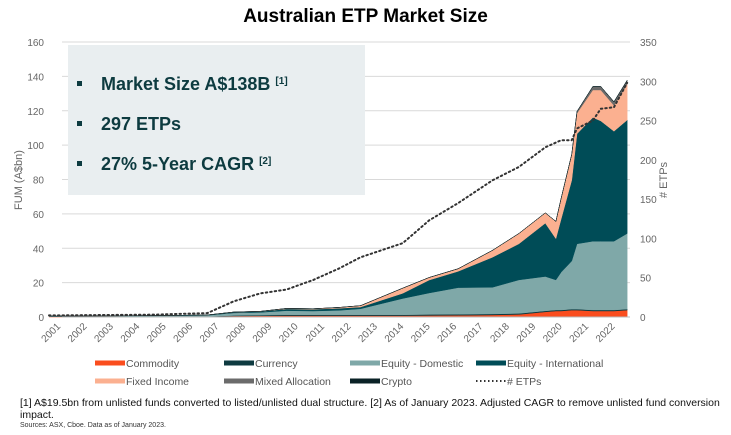 This screenshot has height=435, width=731. What do you see at coordinates (648, 161) in the screenshot?
I see `y2-tick-label: 200` at bounding box center [648, 161].